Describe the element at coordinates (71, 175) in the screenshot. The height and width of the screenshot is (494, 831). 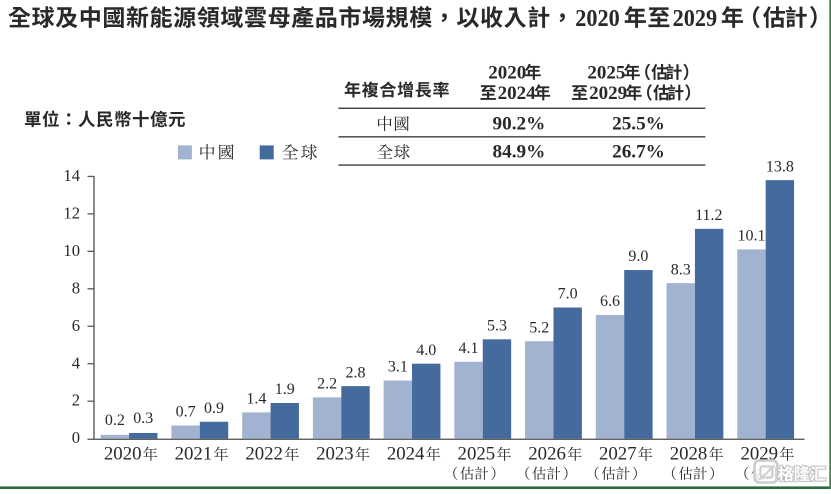
I see `svg-text: 14` at that location.